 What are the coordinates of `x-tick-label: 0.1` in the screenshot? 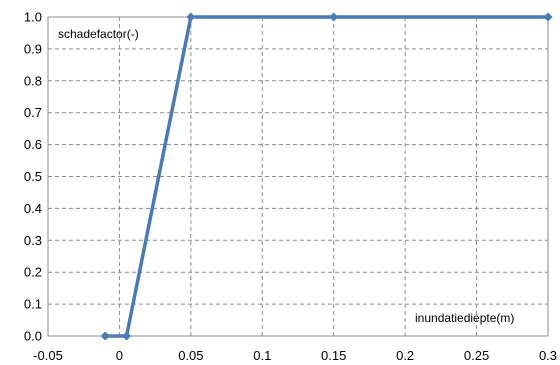 It's located at (262, 355).